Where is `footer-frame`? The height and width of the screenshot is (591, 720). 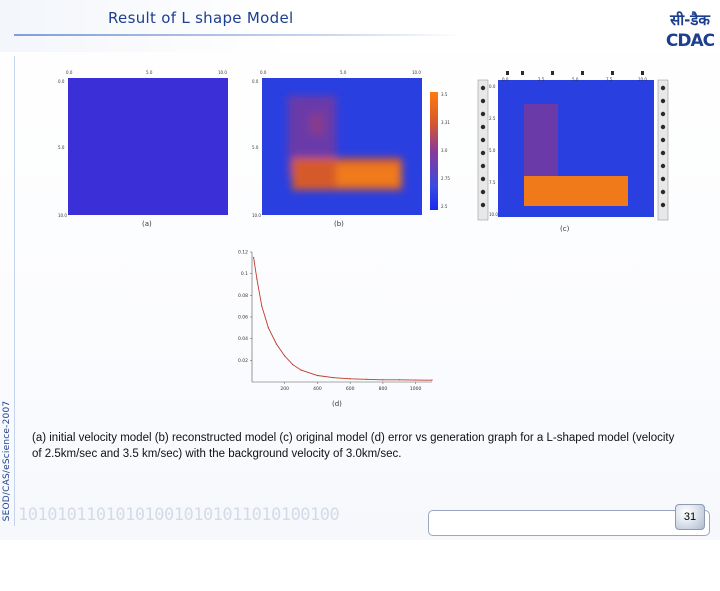 footer-frame is located at coordinates (569, 523).